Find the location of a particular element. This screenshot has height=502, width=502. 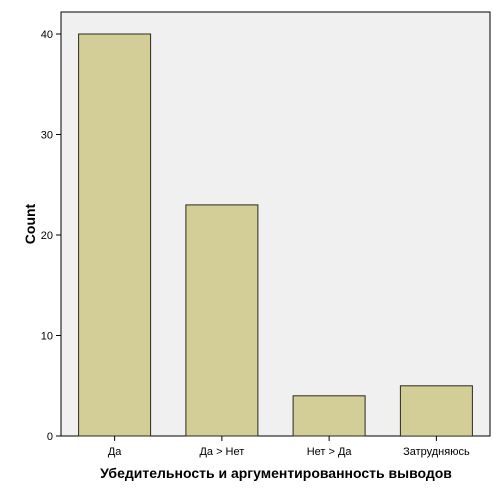

x-tick-label: Затрудняюсь is located at coordinates (436, 452).